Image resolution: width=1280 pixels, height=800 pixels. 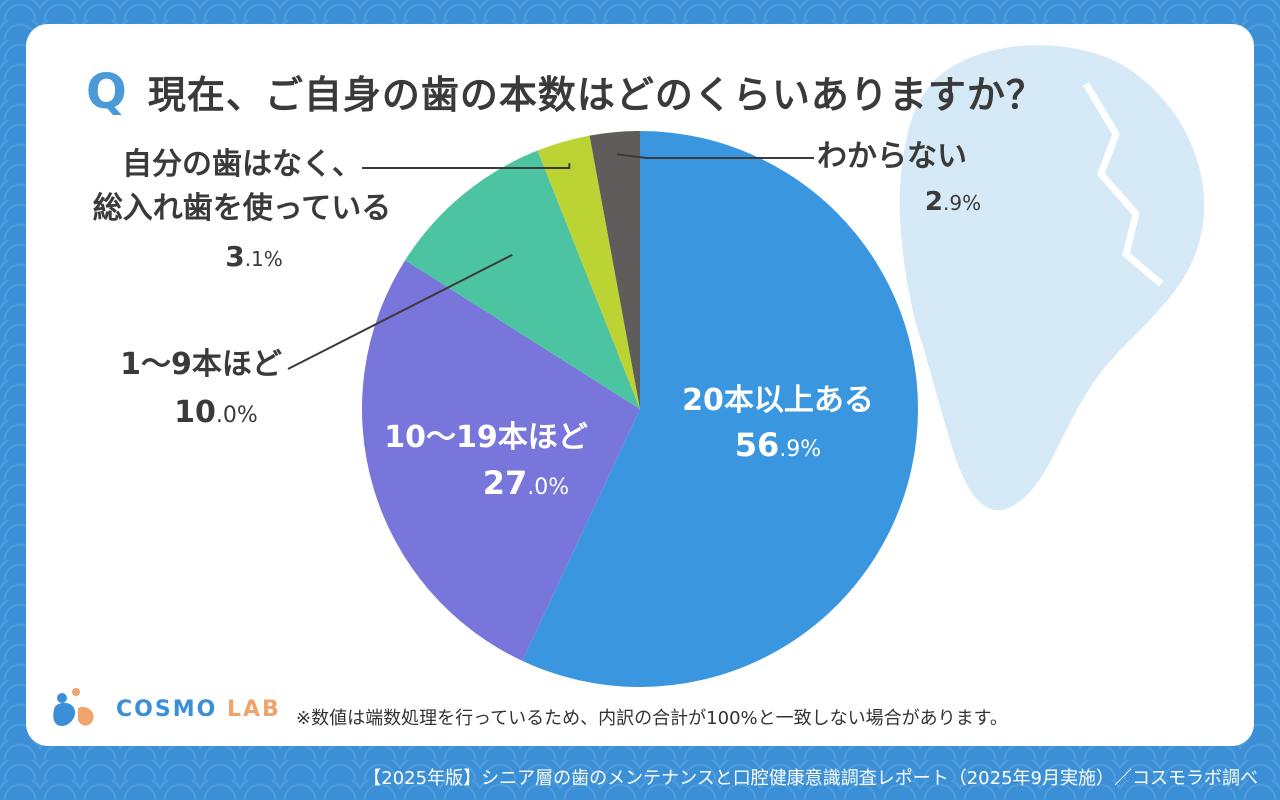 I want to click on cosmo-lab-logo: COSMO LAB, so click(x=164, y=709).